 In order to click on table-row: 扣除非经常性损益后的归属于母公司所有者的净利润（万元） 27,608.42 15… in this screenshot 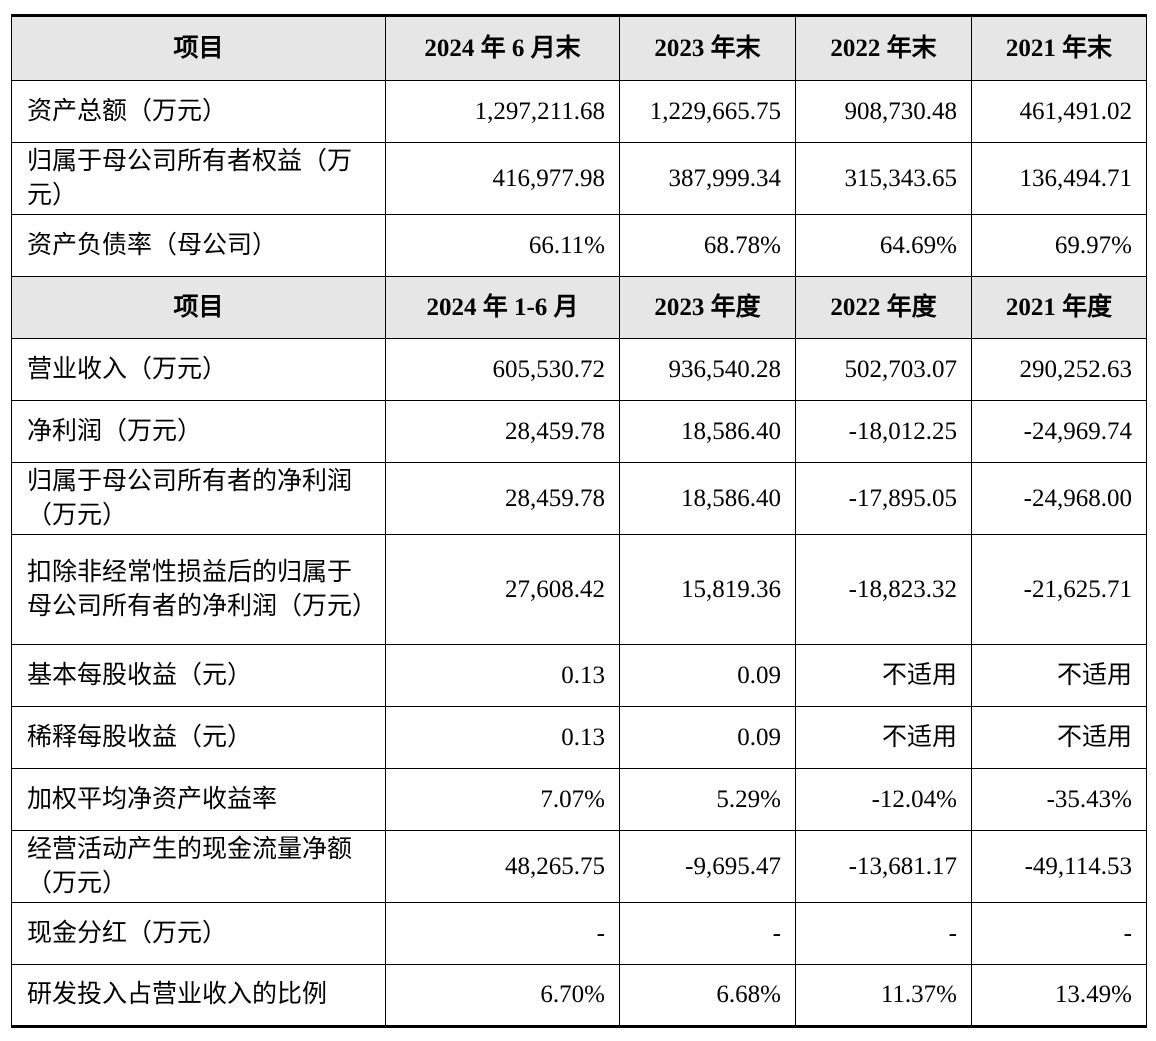, I will do `click(579, 589)`.